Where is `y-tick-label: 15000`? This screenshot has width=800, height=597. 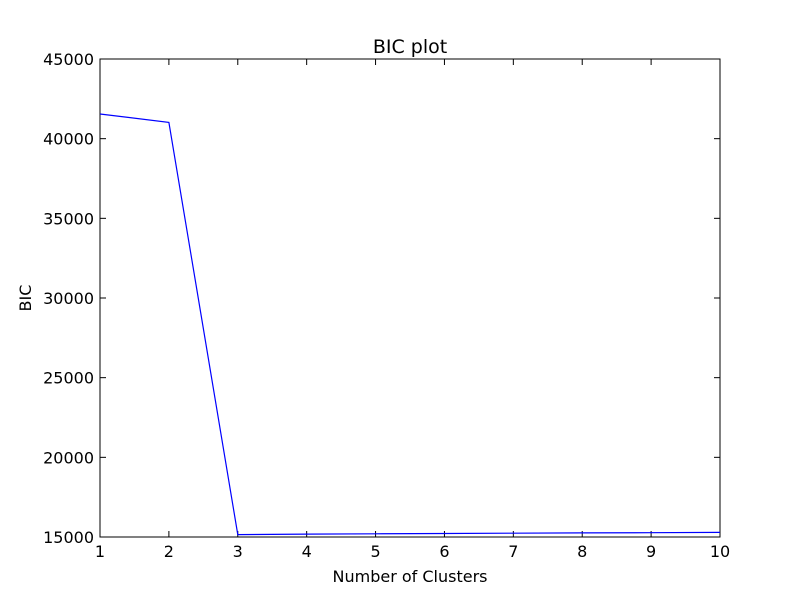 y-tick-label: 15000 is located at coordinates (68, 537).